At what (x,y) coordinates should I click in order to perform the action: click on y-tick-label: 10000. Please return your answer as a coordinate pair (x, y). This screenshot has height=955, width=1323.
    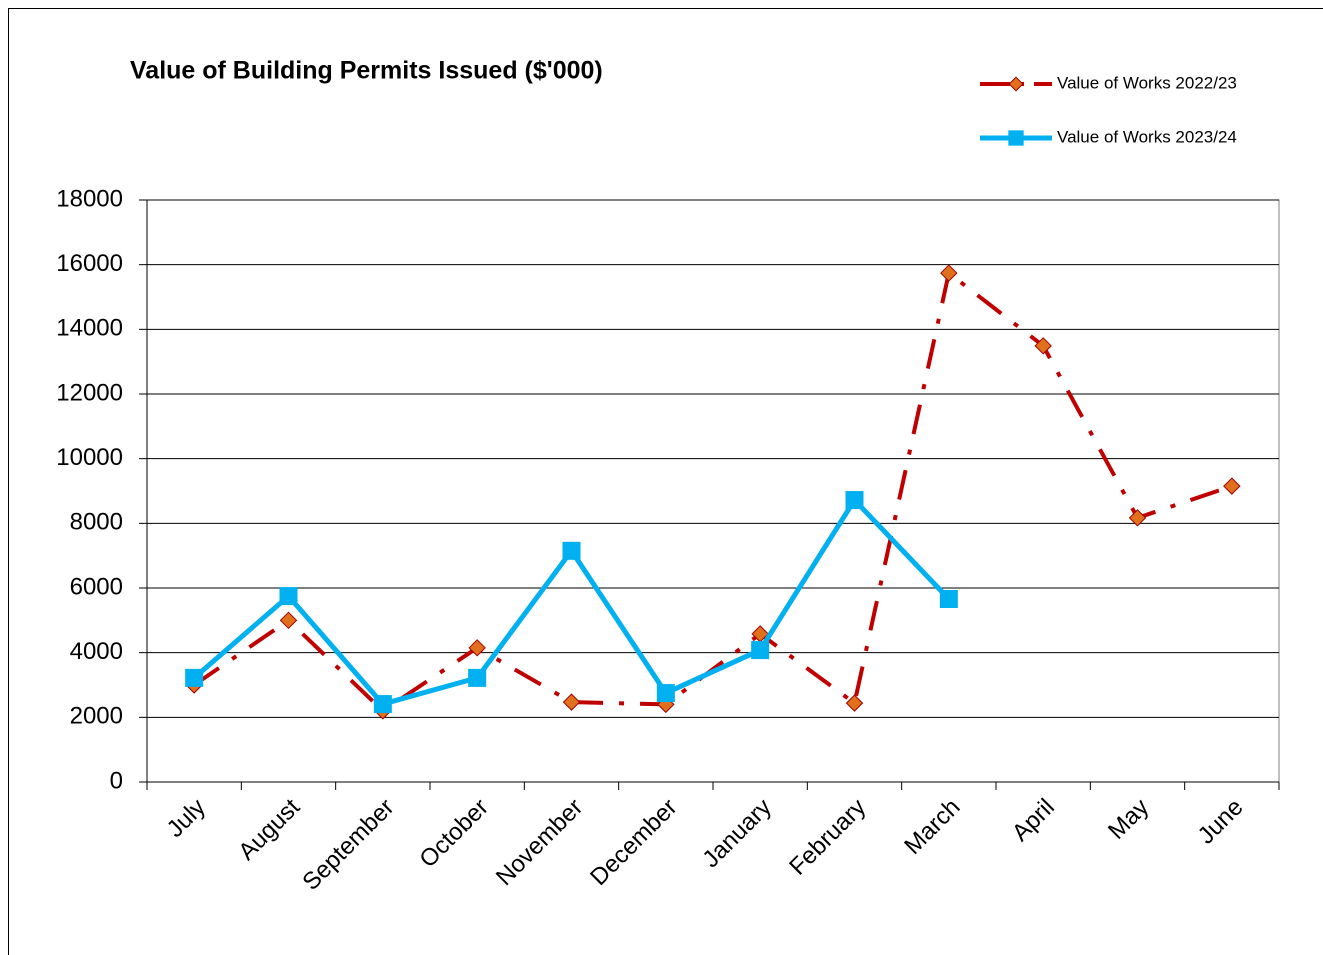
    Looking at the image, I should click on (89, 457).